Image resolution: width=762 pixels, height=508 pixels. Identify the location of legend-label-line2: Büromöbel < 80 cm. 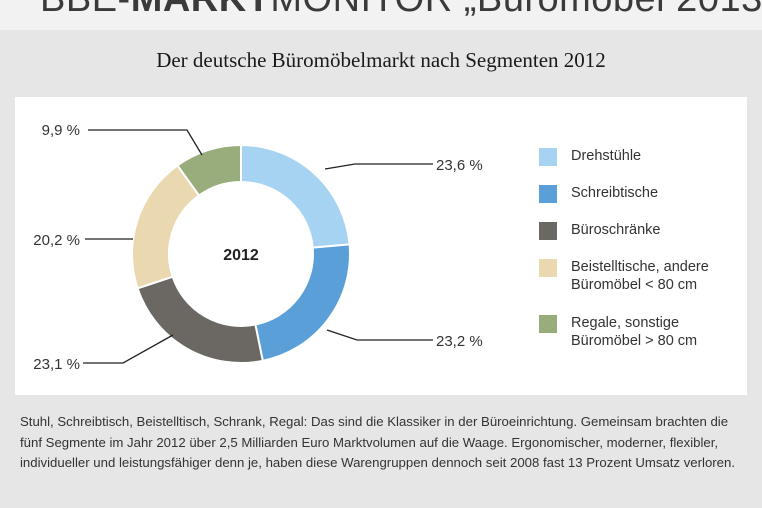
(634, 285).